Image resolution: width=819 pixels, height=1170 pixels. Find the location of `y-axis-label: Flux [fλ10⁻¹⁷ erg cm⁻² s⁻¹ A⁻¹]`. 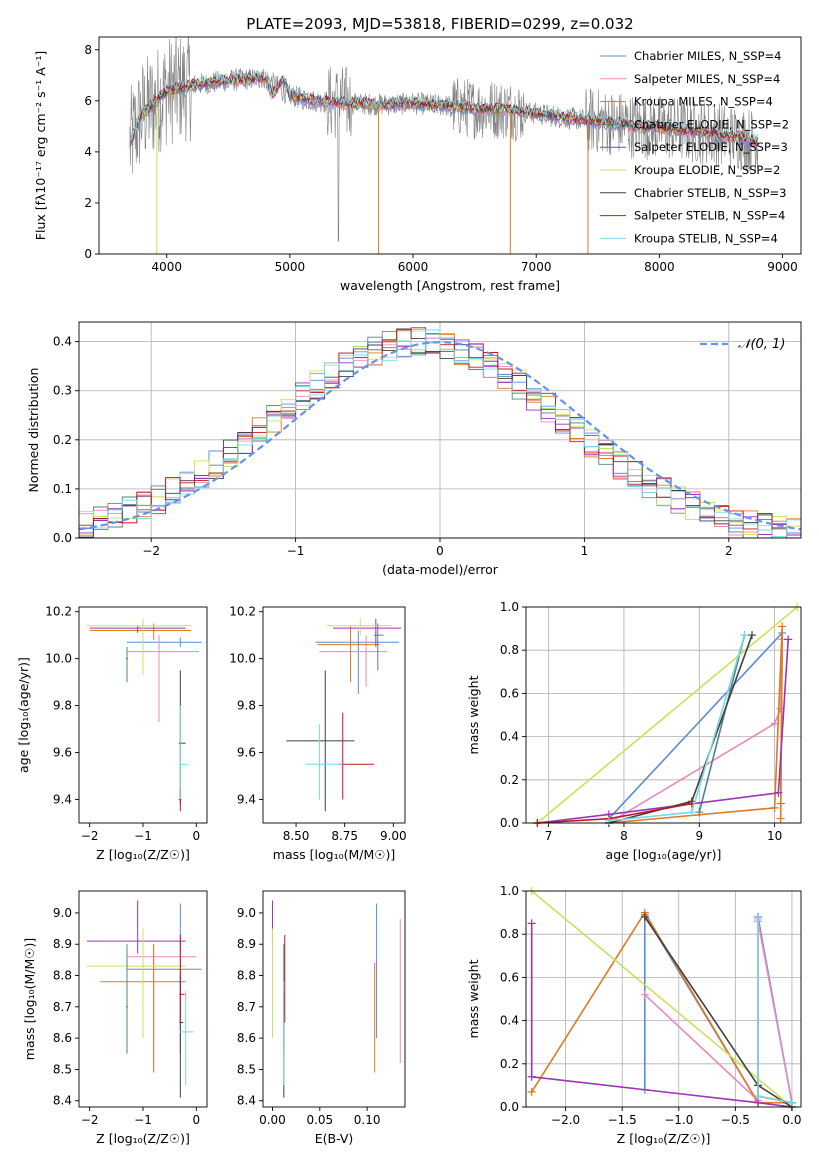

y-axis-label: Flux [fλ10⁻¹⁷ erg cm⁻² s⁻¹ A⁻¹] is located at coordinates (40, 145).